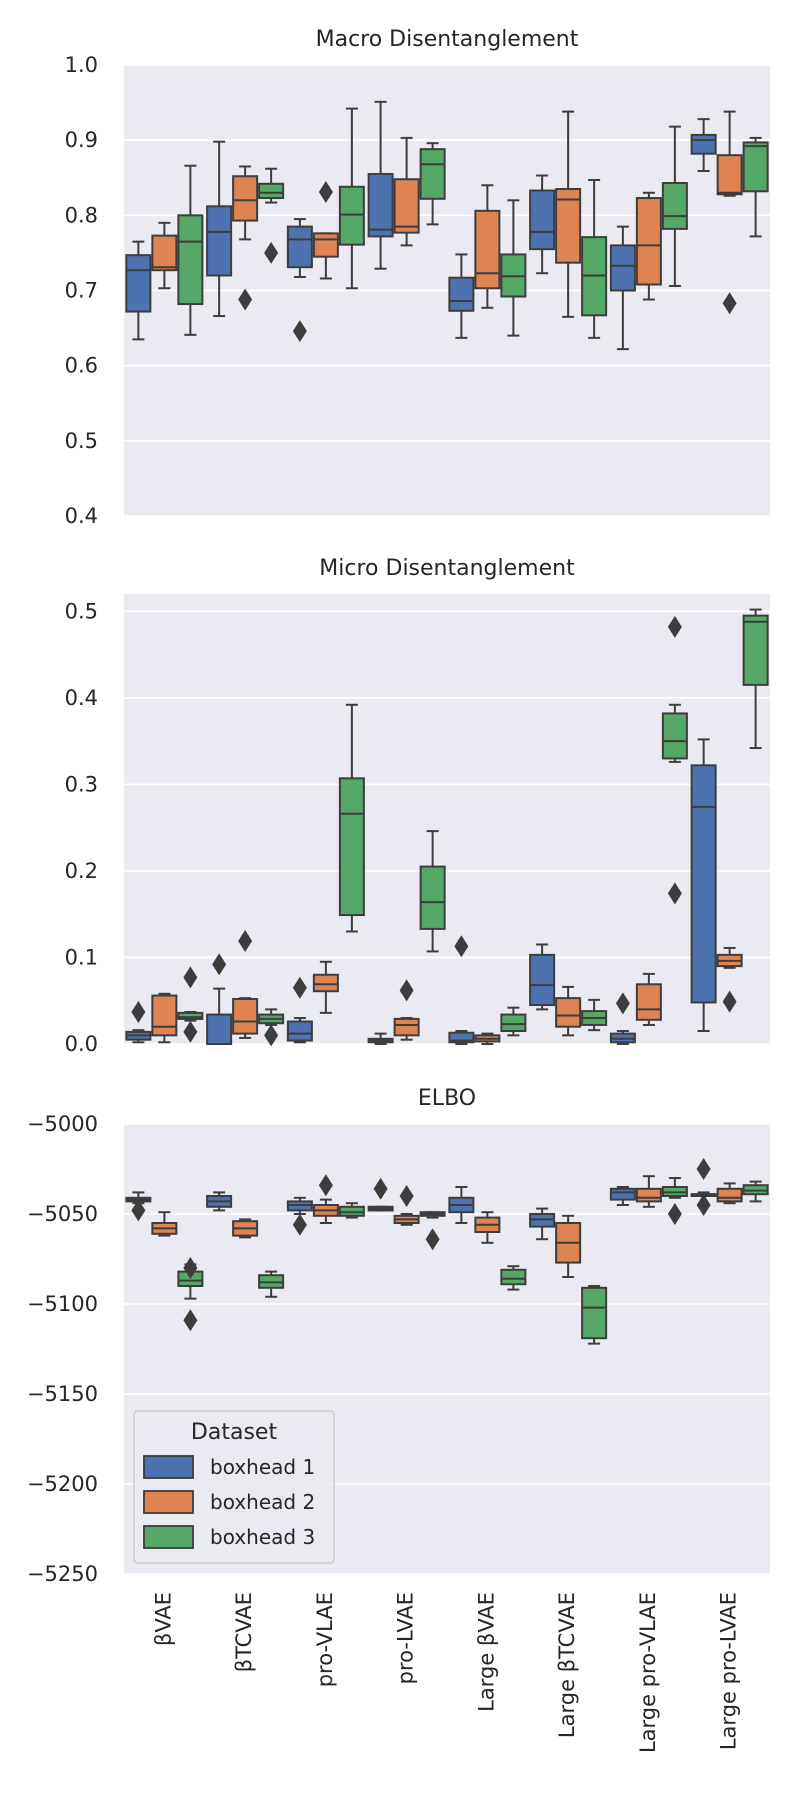 Image resolution: width=800 pixels, height=1800 pixels. I want to click on box-1-6-2-iqr, so click(568, 226).